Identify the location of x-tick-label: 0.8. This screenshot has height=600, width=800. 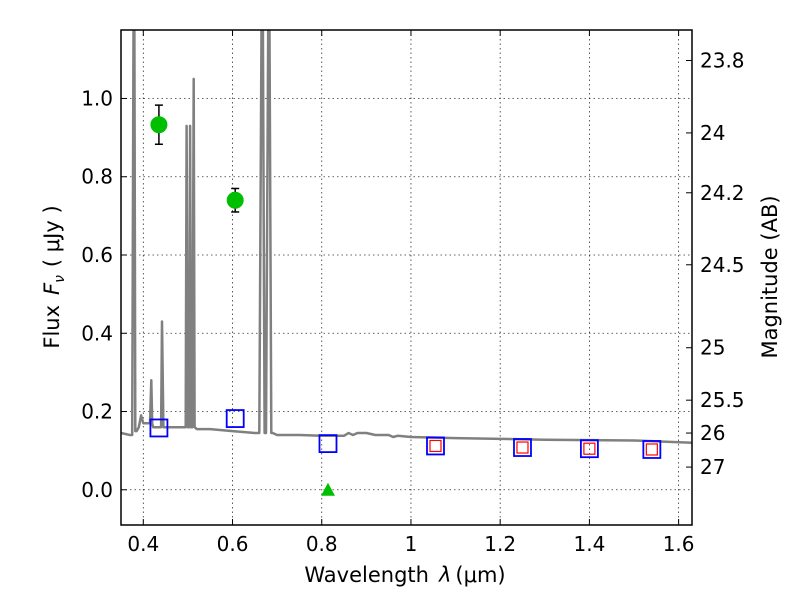
(322, 544).